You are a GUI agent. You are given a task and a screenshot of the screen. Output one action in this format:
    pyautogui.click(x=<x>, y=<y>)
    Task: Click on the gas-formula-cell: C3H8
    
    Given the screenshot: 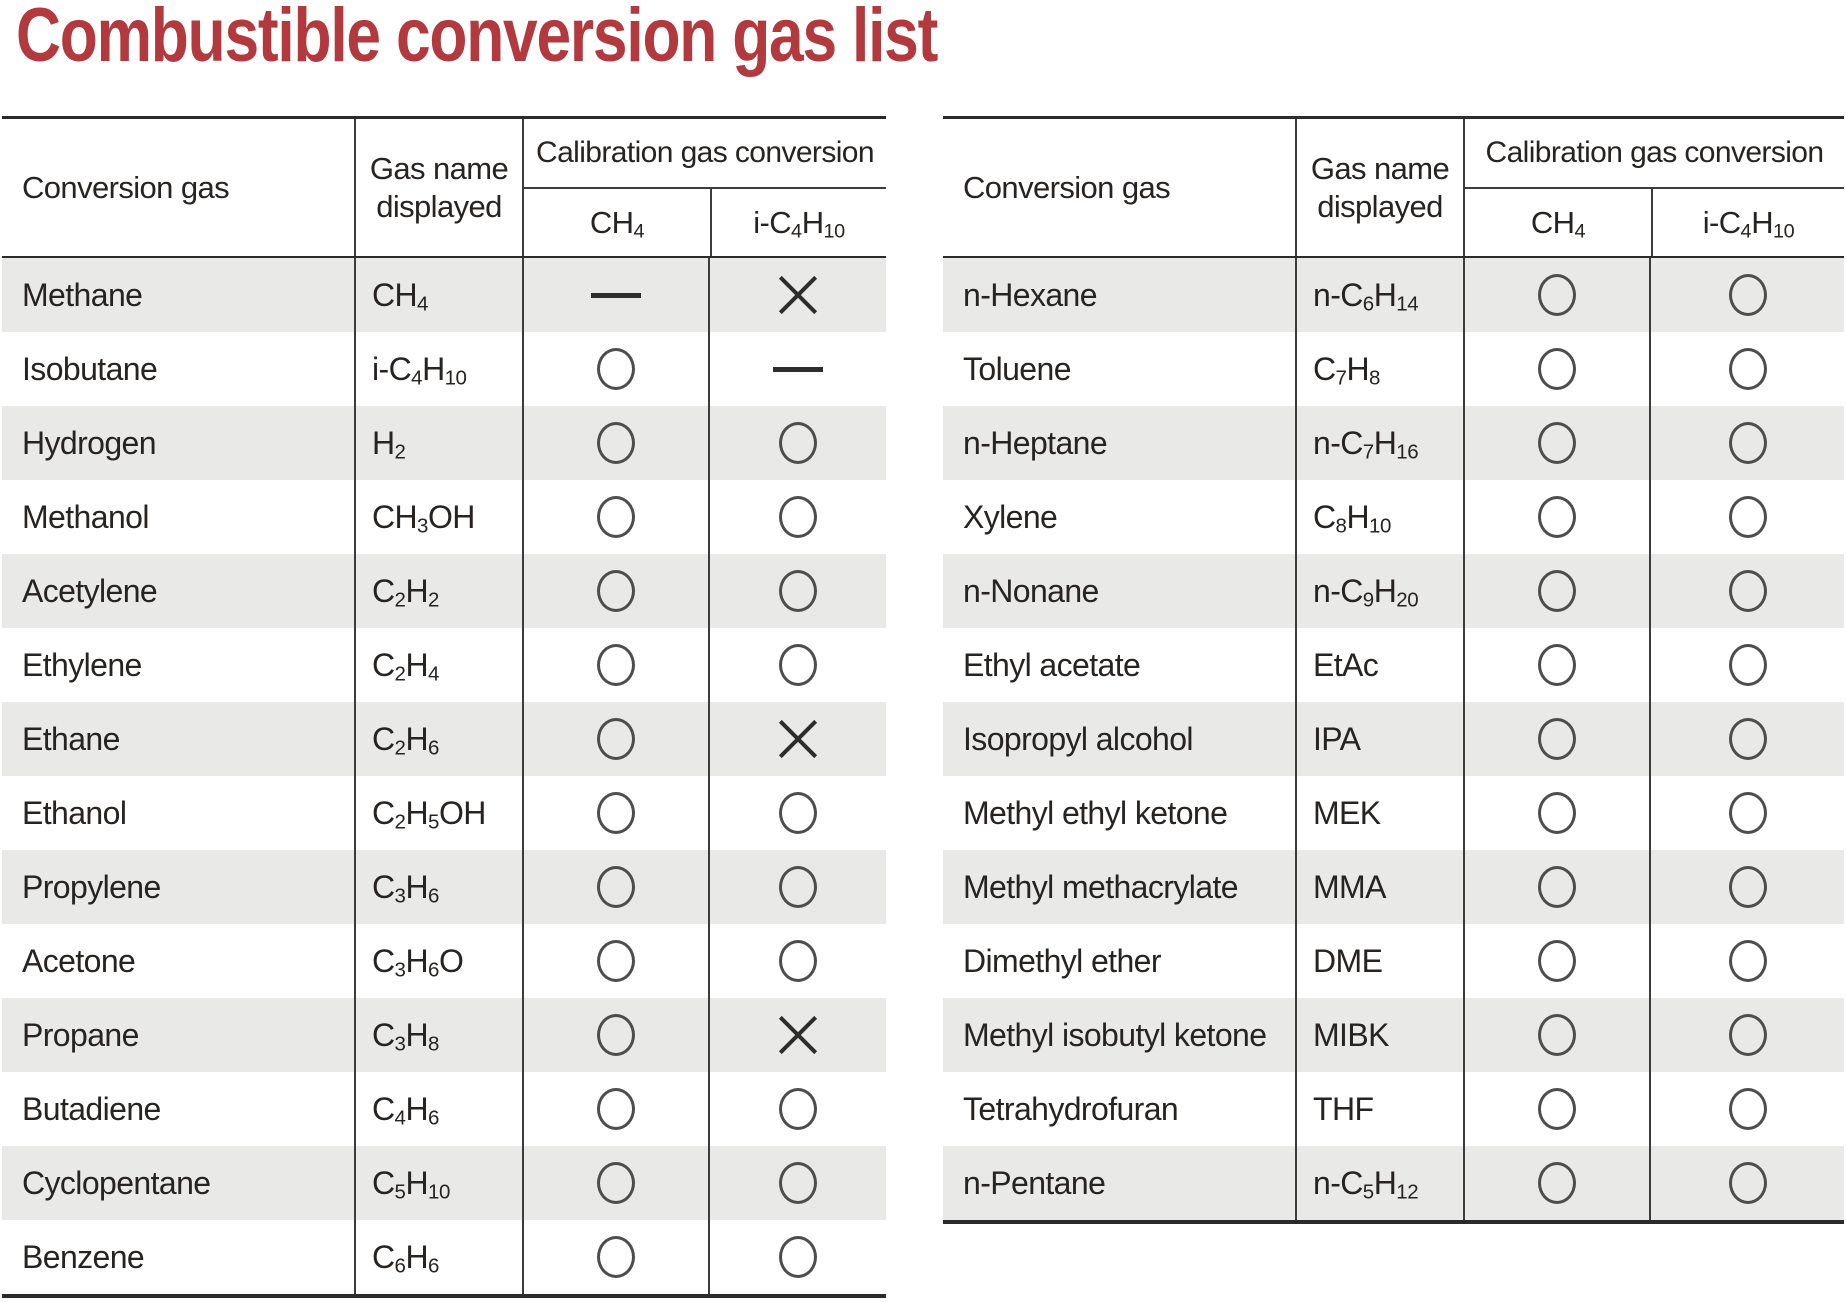 What is the action you would take?
    pyautogui.click(x=438, y=1035)
    